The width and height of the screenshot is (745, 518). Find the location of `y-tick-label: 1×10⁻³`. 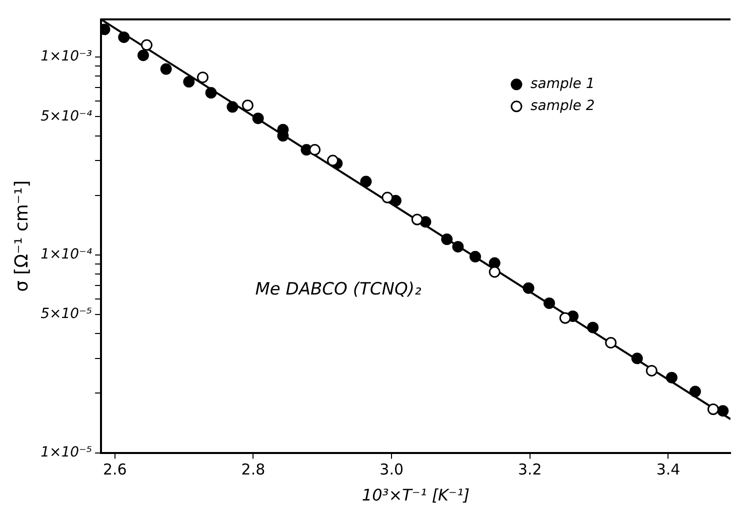

y-tick-label: 1×10⁻³ is located at coordinates (66, 56).